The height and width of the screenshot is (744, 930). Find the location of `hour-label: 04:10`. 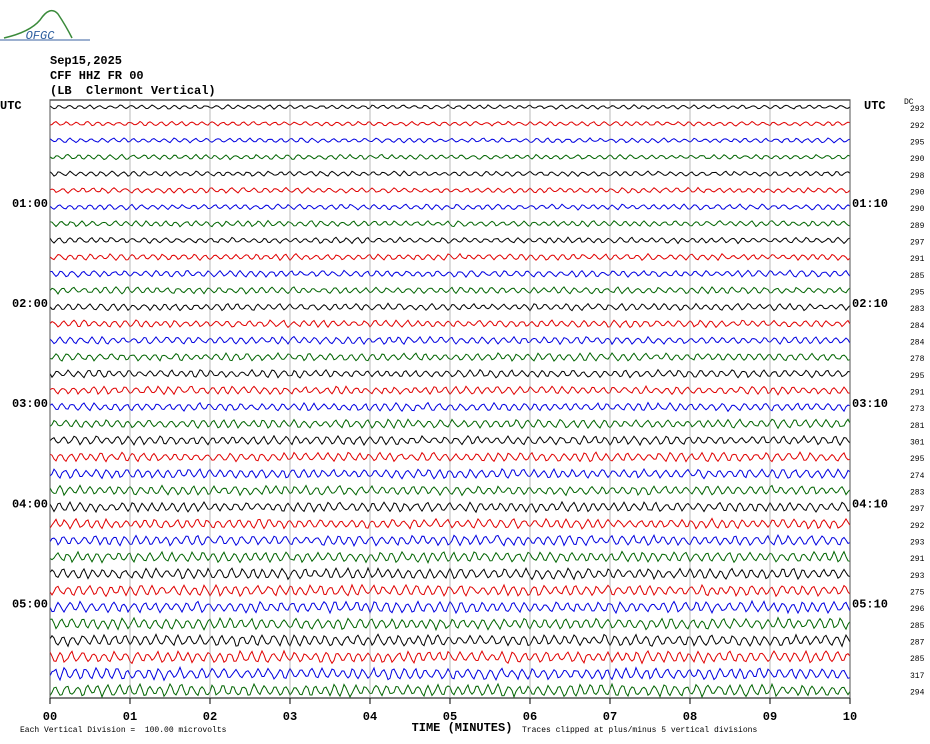

hour-label: 04:10 is located at coordinates (870, 504).